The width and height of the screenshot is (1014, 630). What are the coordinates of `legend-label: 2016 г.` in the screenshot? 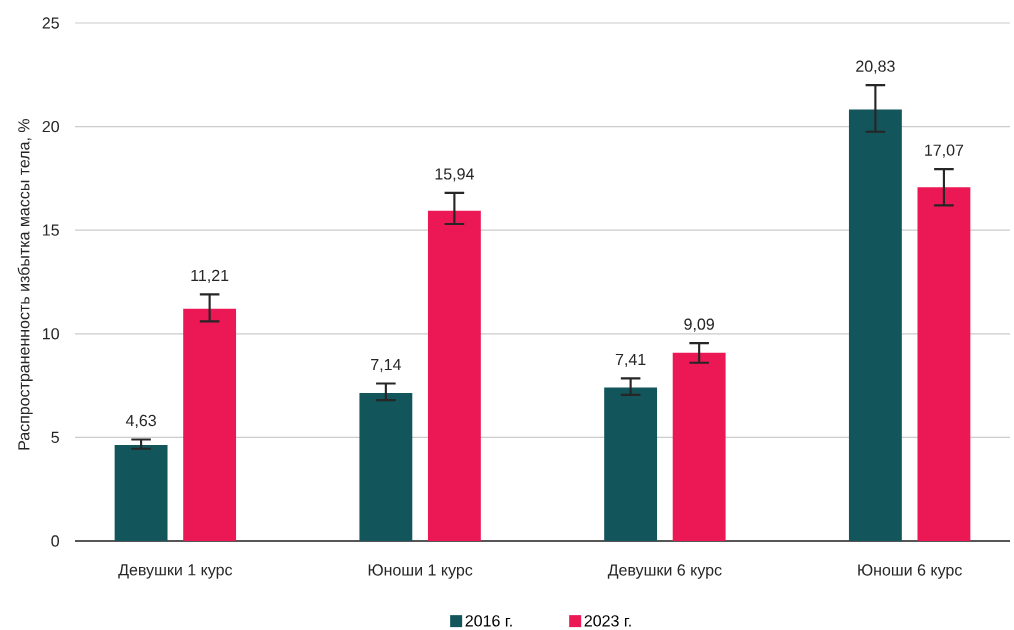 It's located at (488, 621).